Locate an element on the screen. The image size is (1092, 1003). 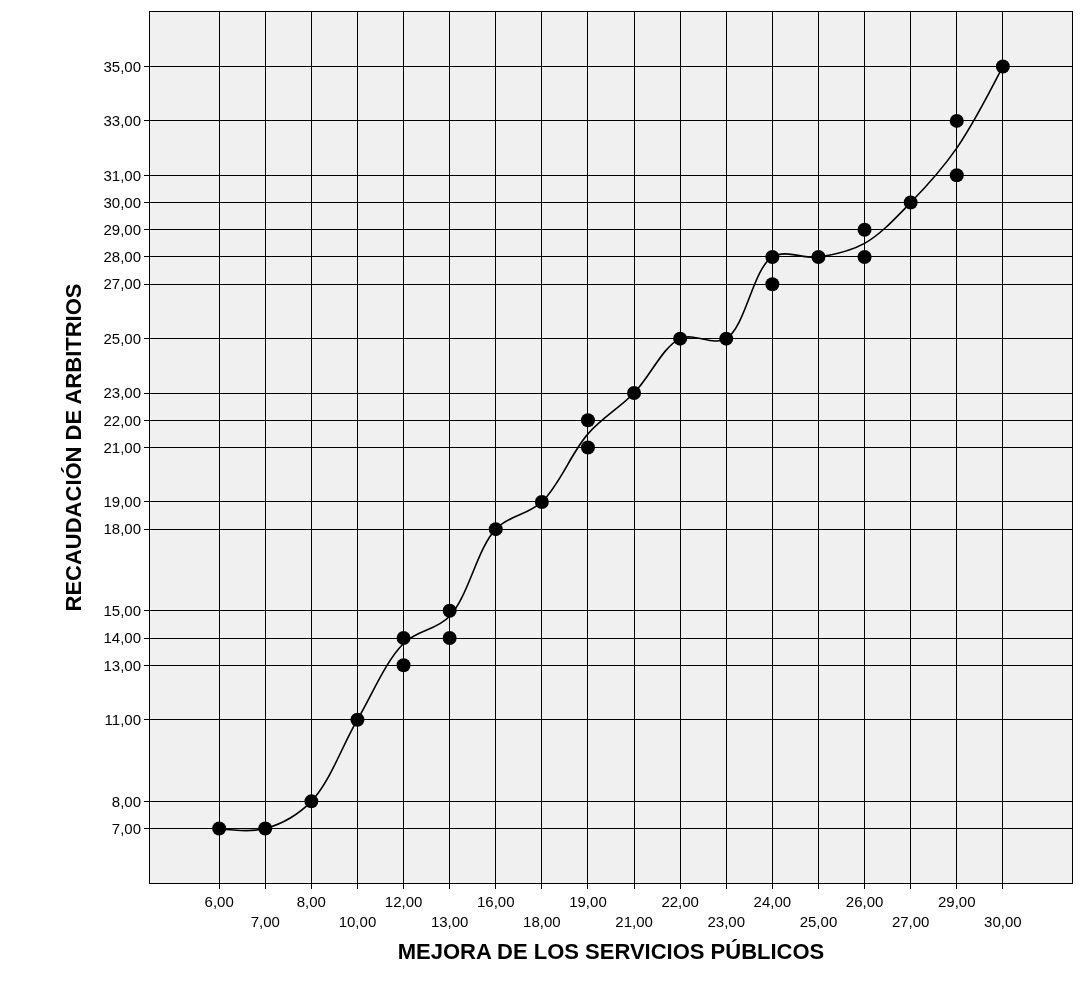
x-tick-label: 12,00 is located at coordinates (403, 901).